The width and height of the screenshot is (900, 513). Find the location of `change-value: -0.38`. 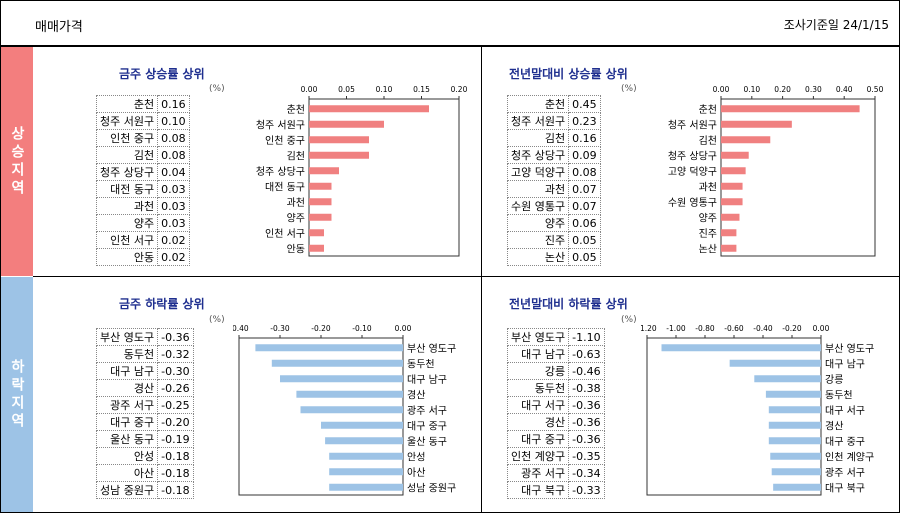

change-value: -0.38 is located at coordinates (586, 388).